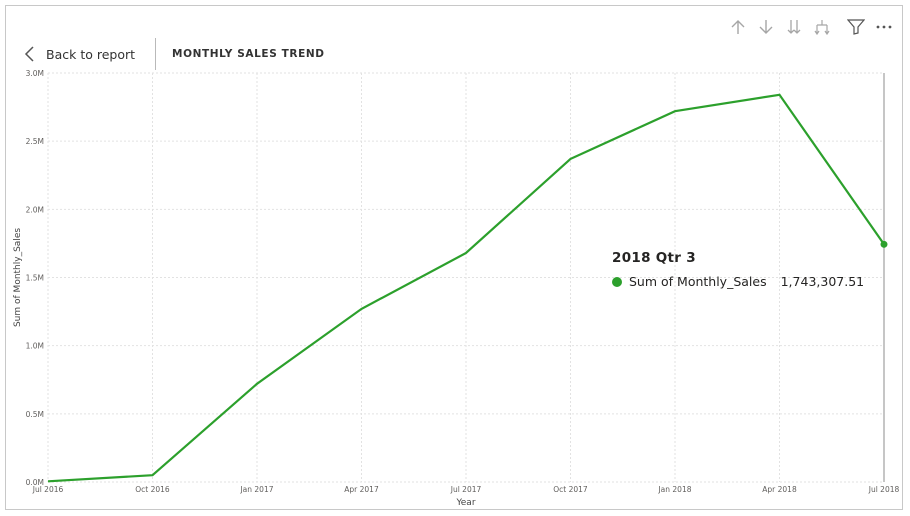  I want to click on header-divider, so click(156, 54).